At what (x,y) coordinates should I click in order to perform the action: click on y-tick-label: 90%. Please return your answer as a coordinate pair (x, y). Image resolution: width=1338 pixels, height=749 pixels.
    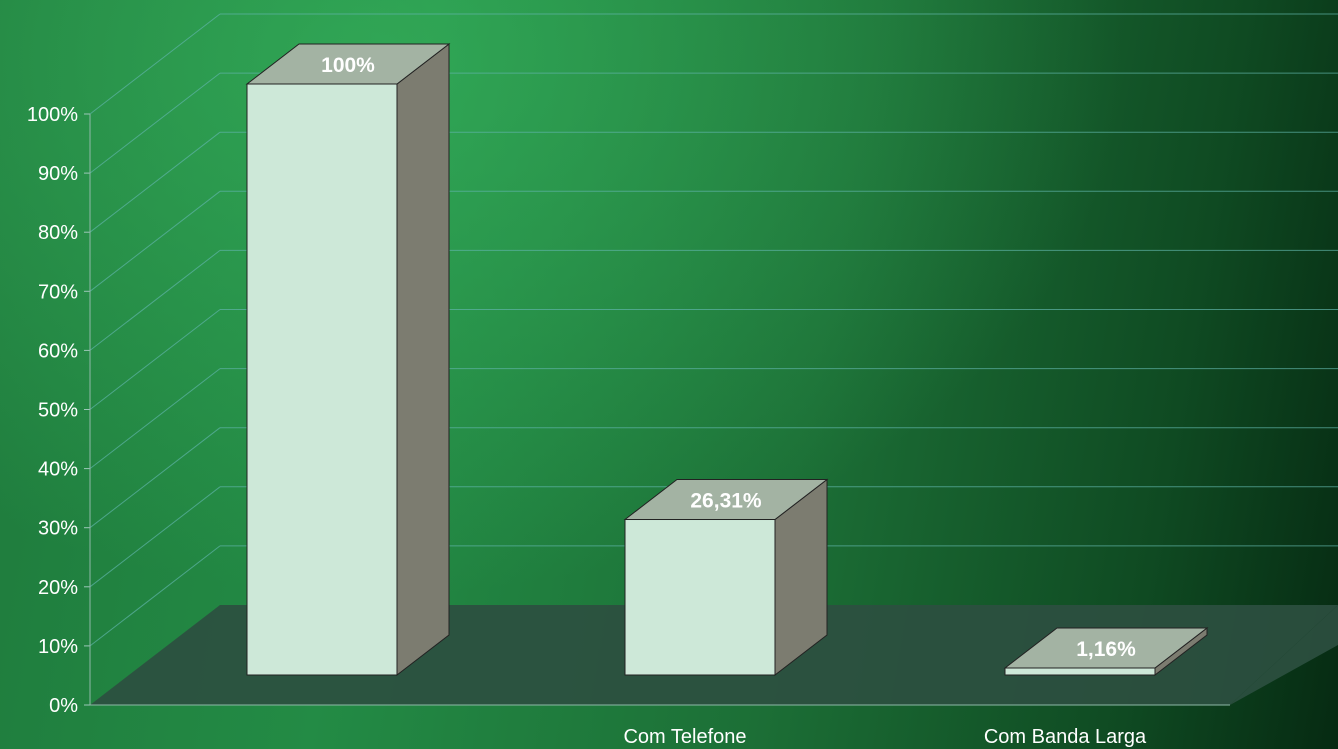
    Looking at the image, I should click on (58, 174).